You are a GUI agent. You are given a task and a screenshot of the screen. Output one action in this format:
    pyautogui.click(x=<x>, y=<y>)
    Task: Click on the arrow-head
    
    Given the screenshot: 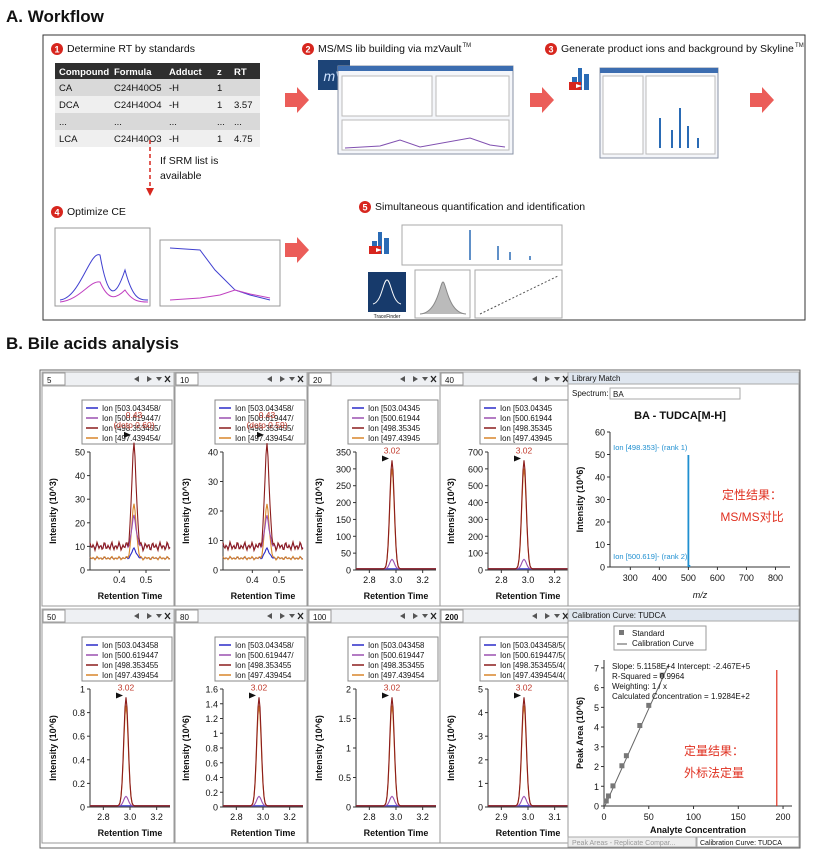 What is the action you would take?
    pyautogui.click(x=150, y=192)
    